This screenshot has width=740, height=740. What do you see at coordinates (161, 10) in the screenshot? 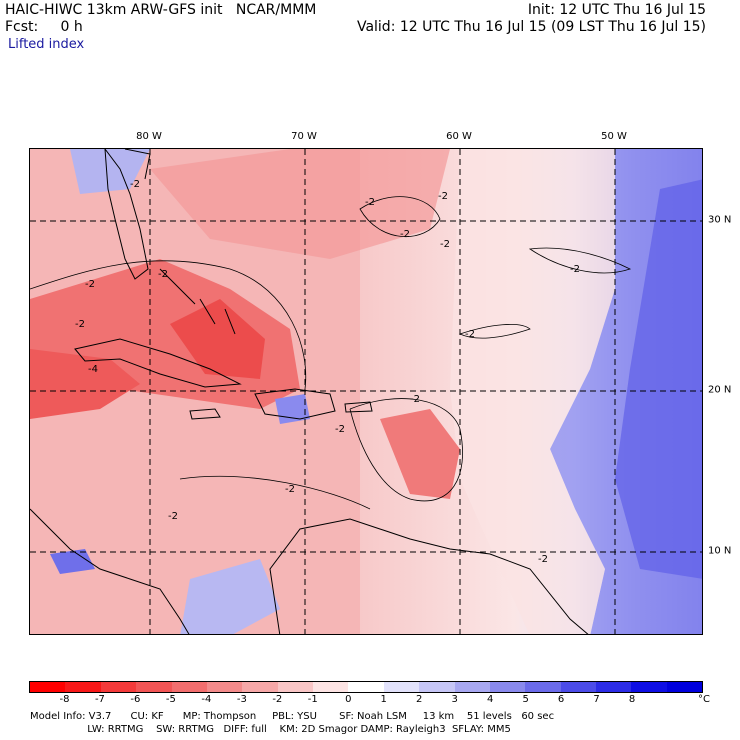
I see `model-title: HAIC-HIWC 13km ARW-GFS init NCAR/MMM` at bounding box center [161, 10].